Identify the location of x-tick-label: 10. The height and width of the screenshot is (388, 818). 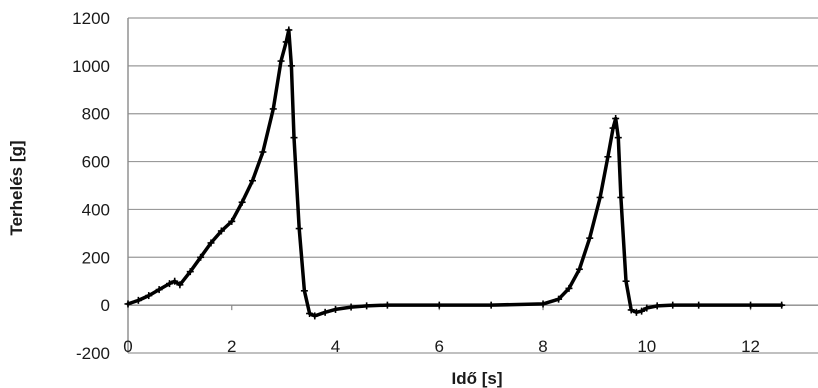
(646, 346).